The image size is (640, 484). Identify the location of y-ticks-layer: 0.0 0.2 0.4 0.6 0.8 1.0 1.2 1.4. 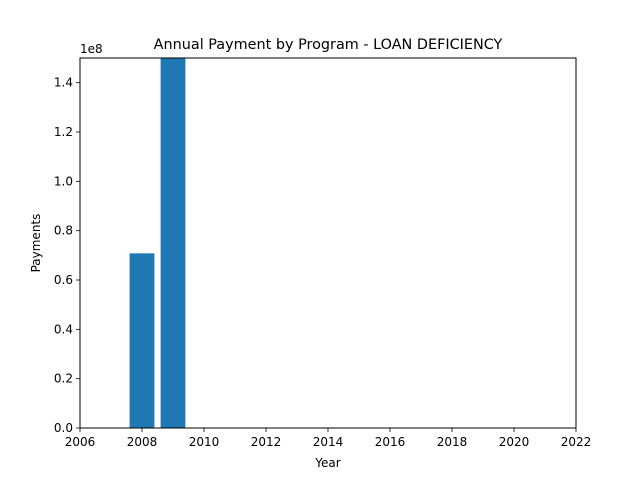
(67, 255).